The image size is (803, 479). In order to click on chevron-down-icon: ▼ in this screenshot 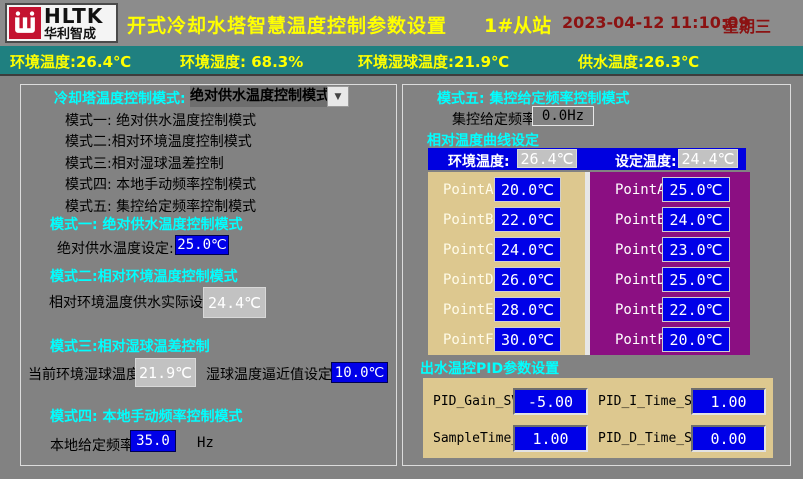, I will do `click(338, 96)`.